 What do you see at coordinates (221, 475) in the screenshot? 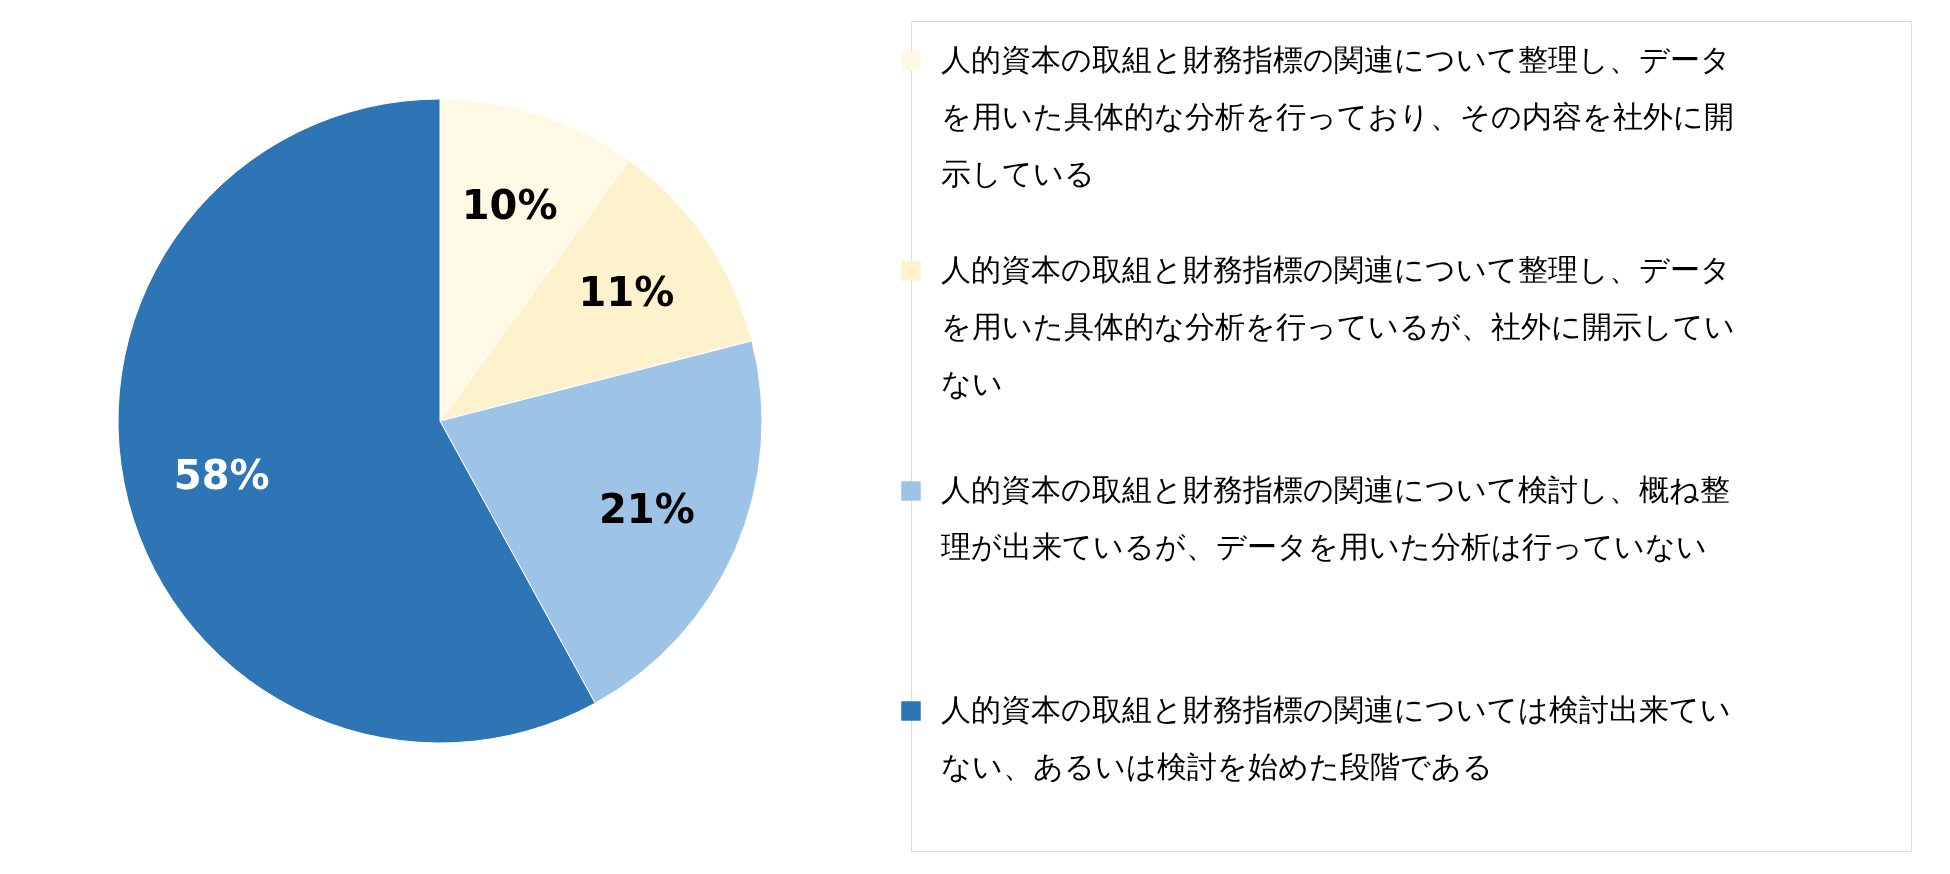
I see `data-label: 58%` at bounding box center [221, 475].